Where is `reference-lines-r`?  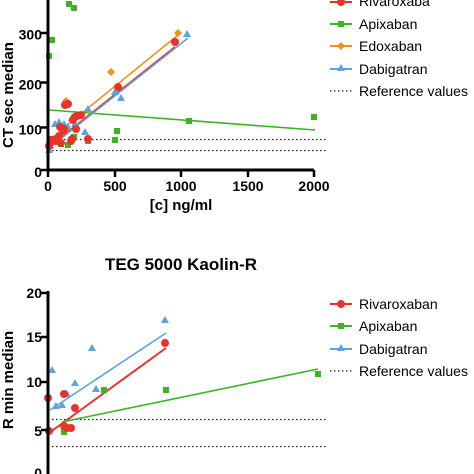
reference-lines-r is located at coordinates (188, 433).